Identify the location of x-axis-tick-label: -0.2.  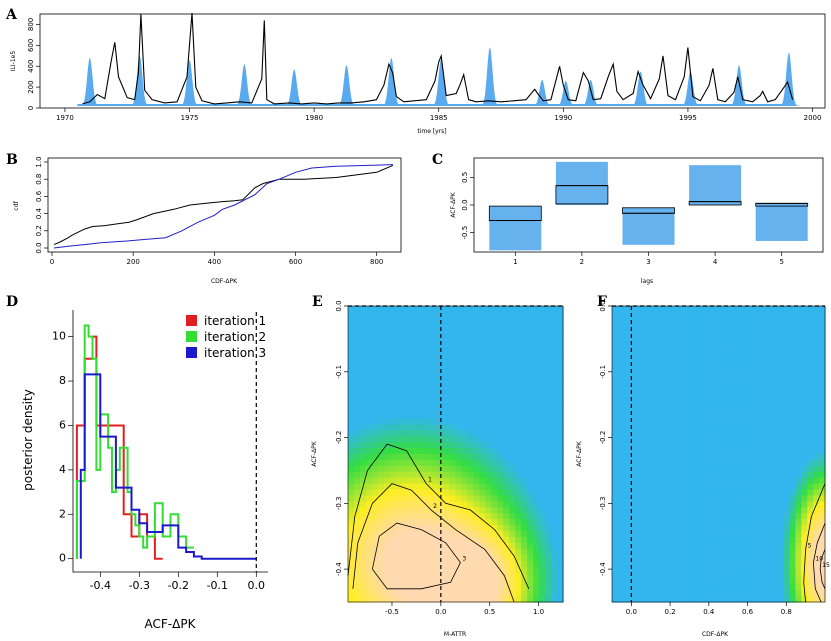
(178, 585).